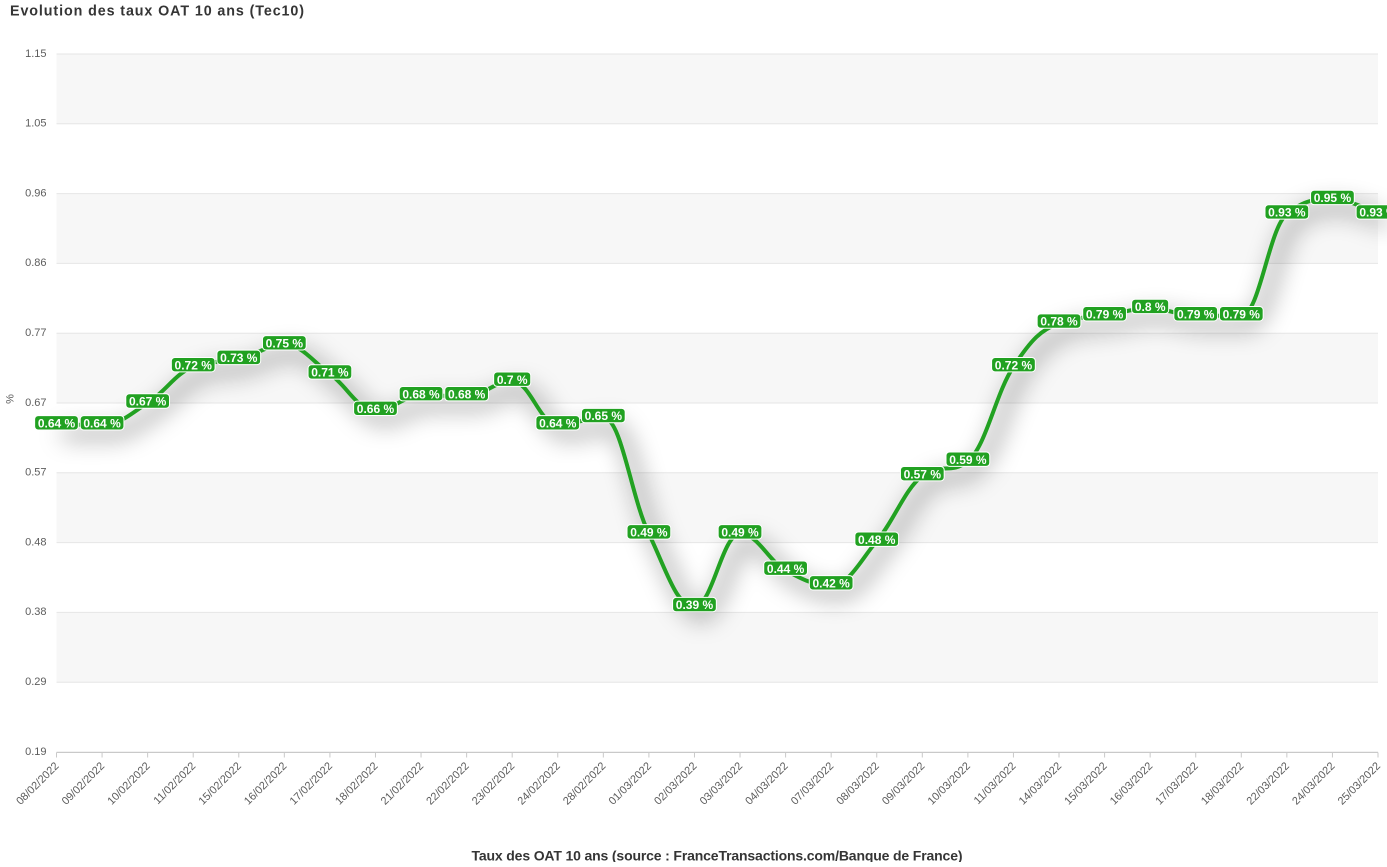 This screenshot has width=1387, height=867. Describe the element at coordinates (1333, 198) in the screenshot. I see `svg-text: 0.95 %` at that location.